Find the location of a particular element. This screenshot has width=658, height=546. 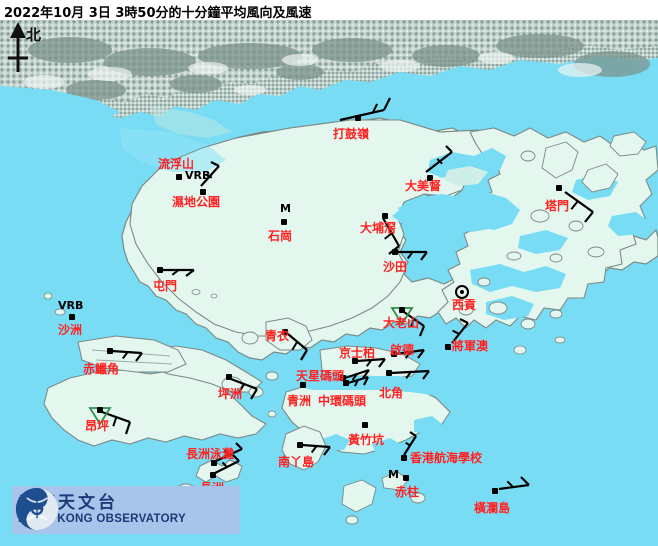

station-label: 南丫島 is located at coordinates (296, 462).